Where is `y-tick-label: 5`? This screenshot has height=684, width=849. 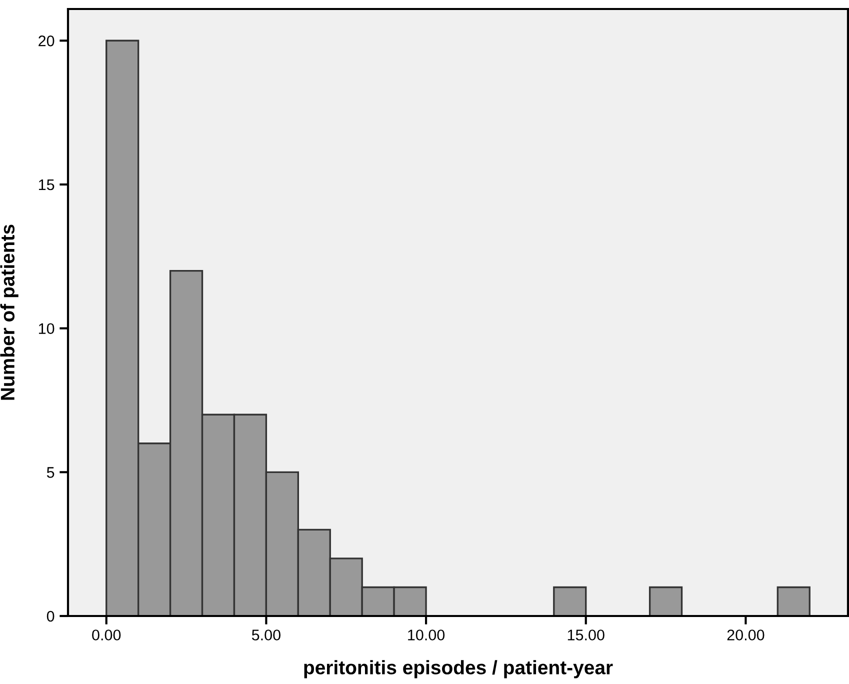
y-tick-label: 5 is located at coordinates (50, 472).